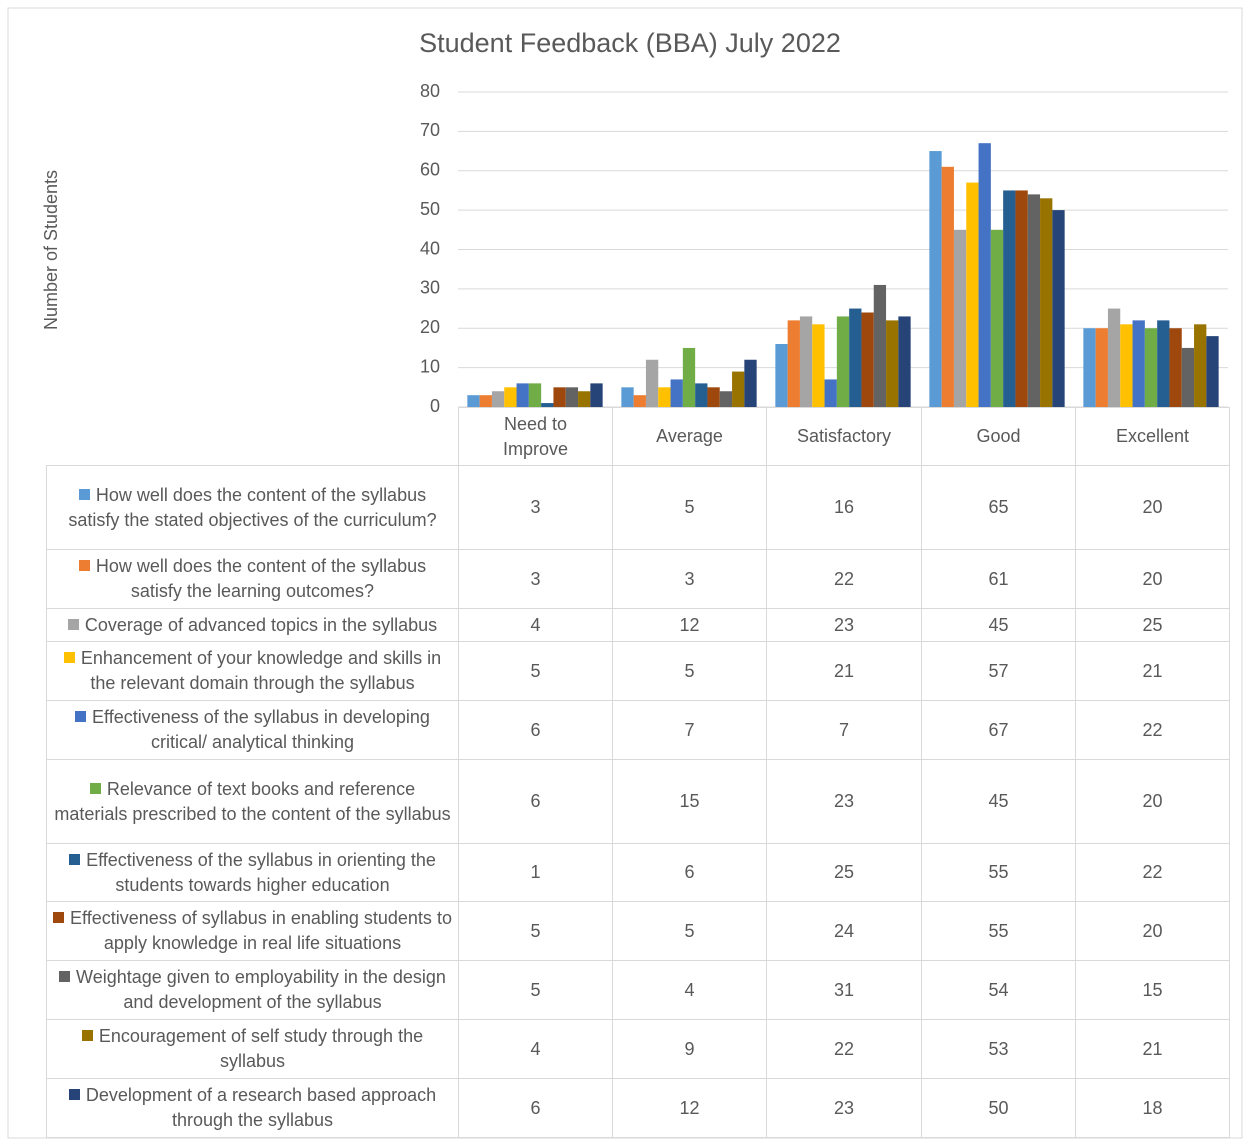  I want to click on category-label: Average, so click(689, 436).